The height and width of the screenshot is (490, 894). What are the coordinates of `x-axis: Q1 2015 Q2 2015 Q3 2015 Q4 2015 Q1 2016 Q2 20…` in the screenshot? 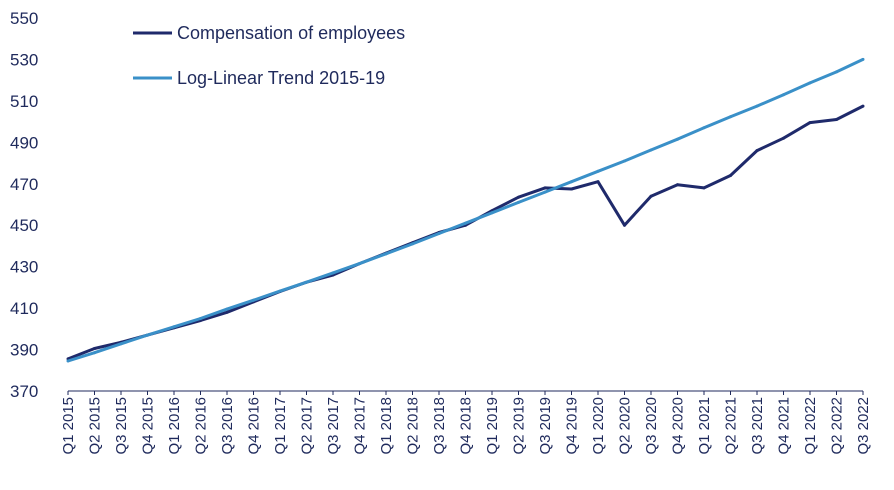 It's located at (466, 423).